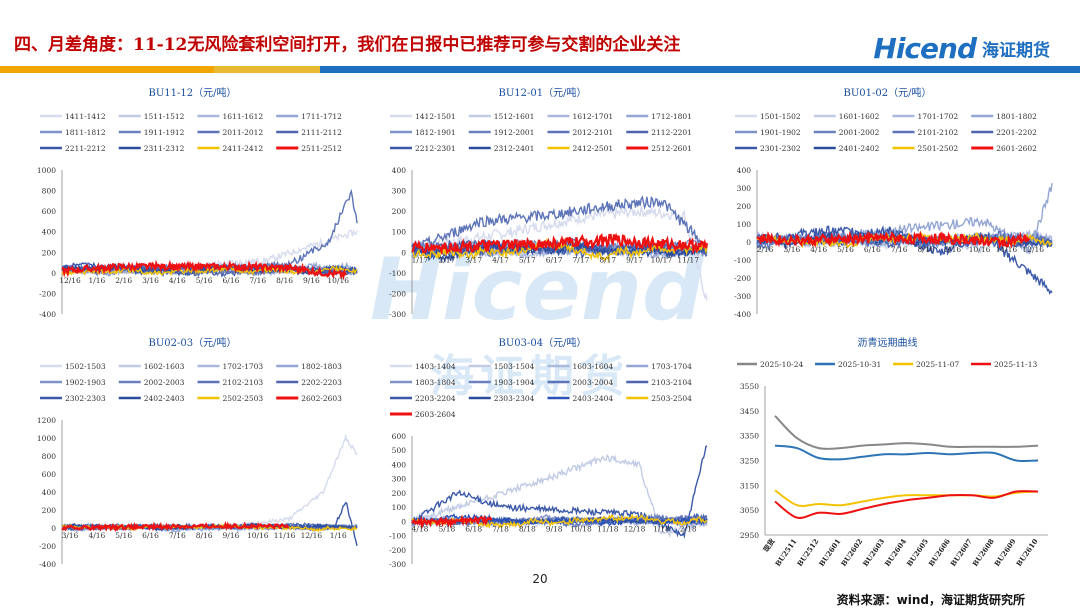  Describe the element at coordinates (635, 528) in the screenshot. I see `x-tick-label: 12/18` at that location.